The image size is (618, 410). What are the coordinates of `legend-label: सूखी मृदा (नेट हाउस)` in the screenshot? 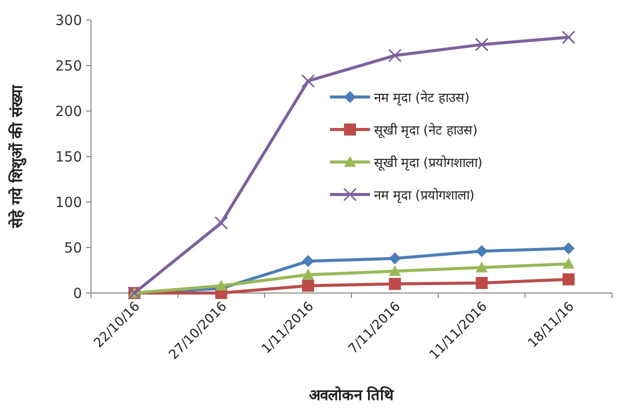 It's located at (426, 130).